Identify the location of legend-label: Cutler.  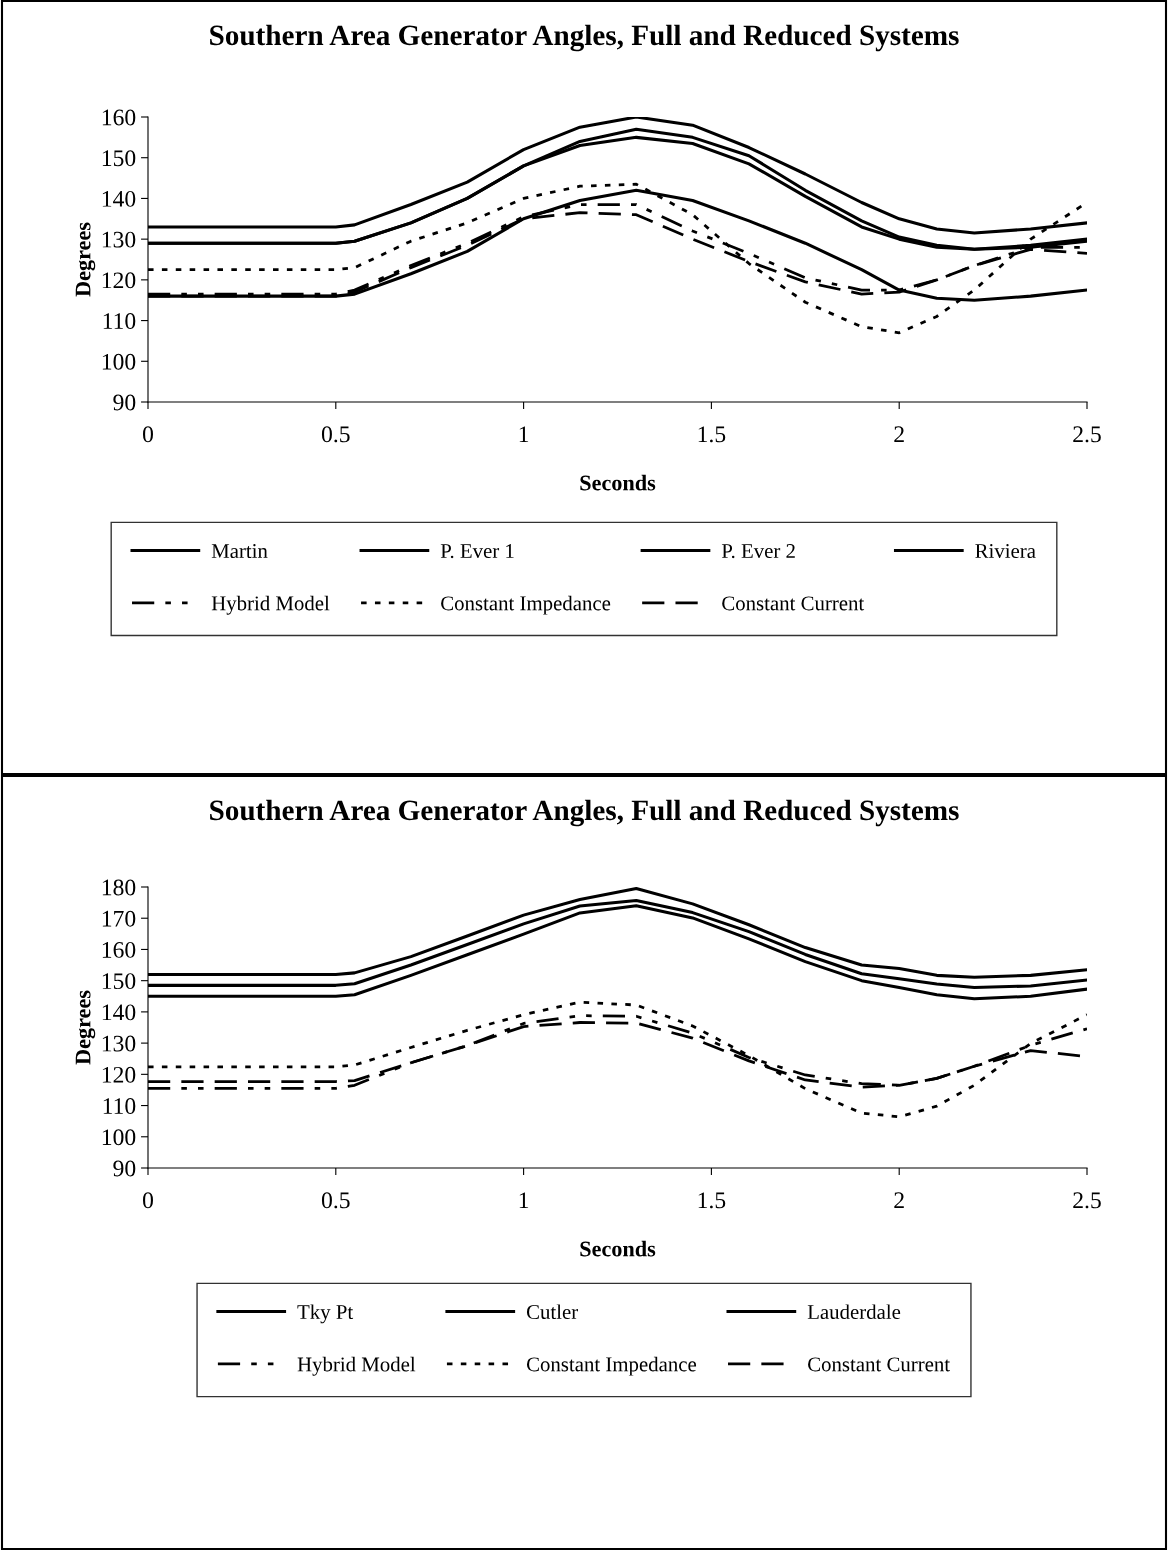
(552, 1312).